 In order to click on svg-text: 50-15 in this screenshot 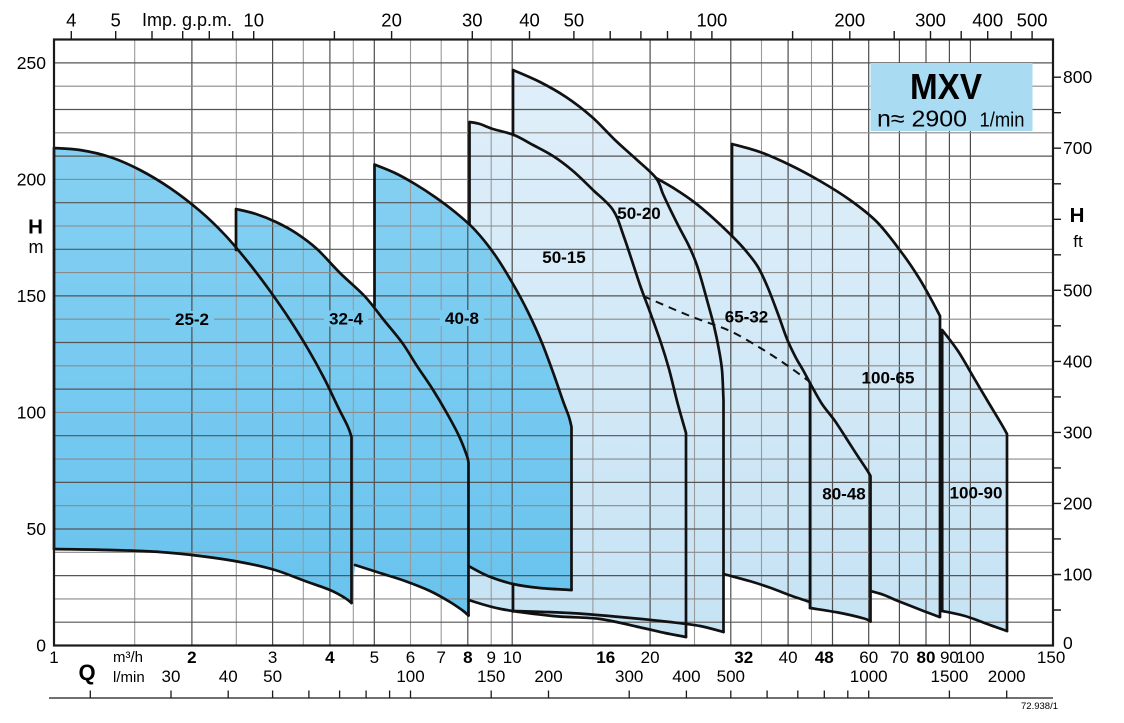, I will do `click(563, 257)`.